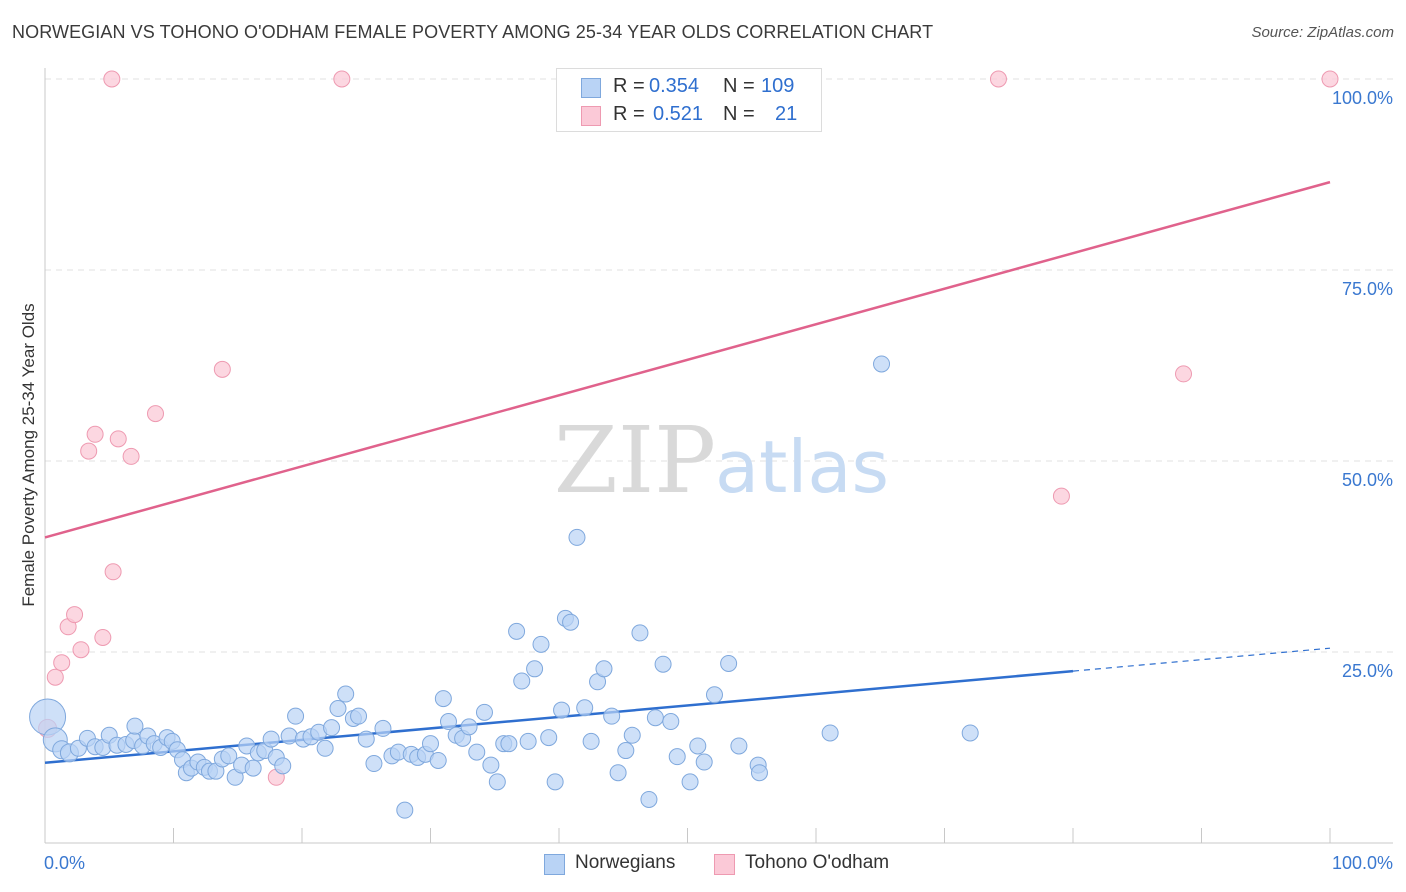  Describe the element at coordinates (786, 114) in the screenshot. I see `legend-n-value: 21` at that location.